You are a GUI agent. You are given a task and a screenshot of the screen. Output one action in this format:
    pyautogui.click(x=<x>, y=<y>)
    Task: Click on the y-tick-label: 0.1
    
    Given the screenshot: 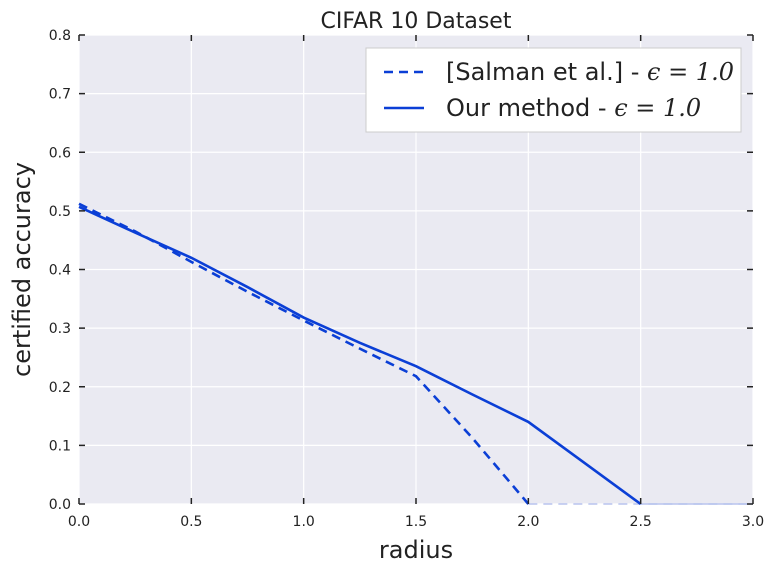 What is the action you would take?
    pyautogui.click(x=60, y=446)
    